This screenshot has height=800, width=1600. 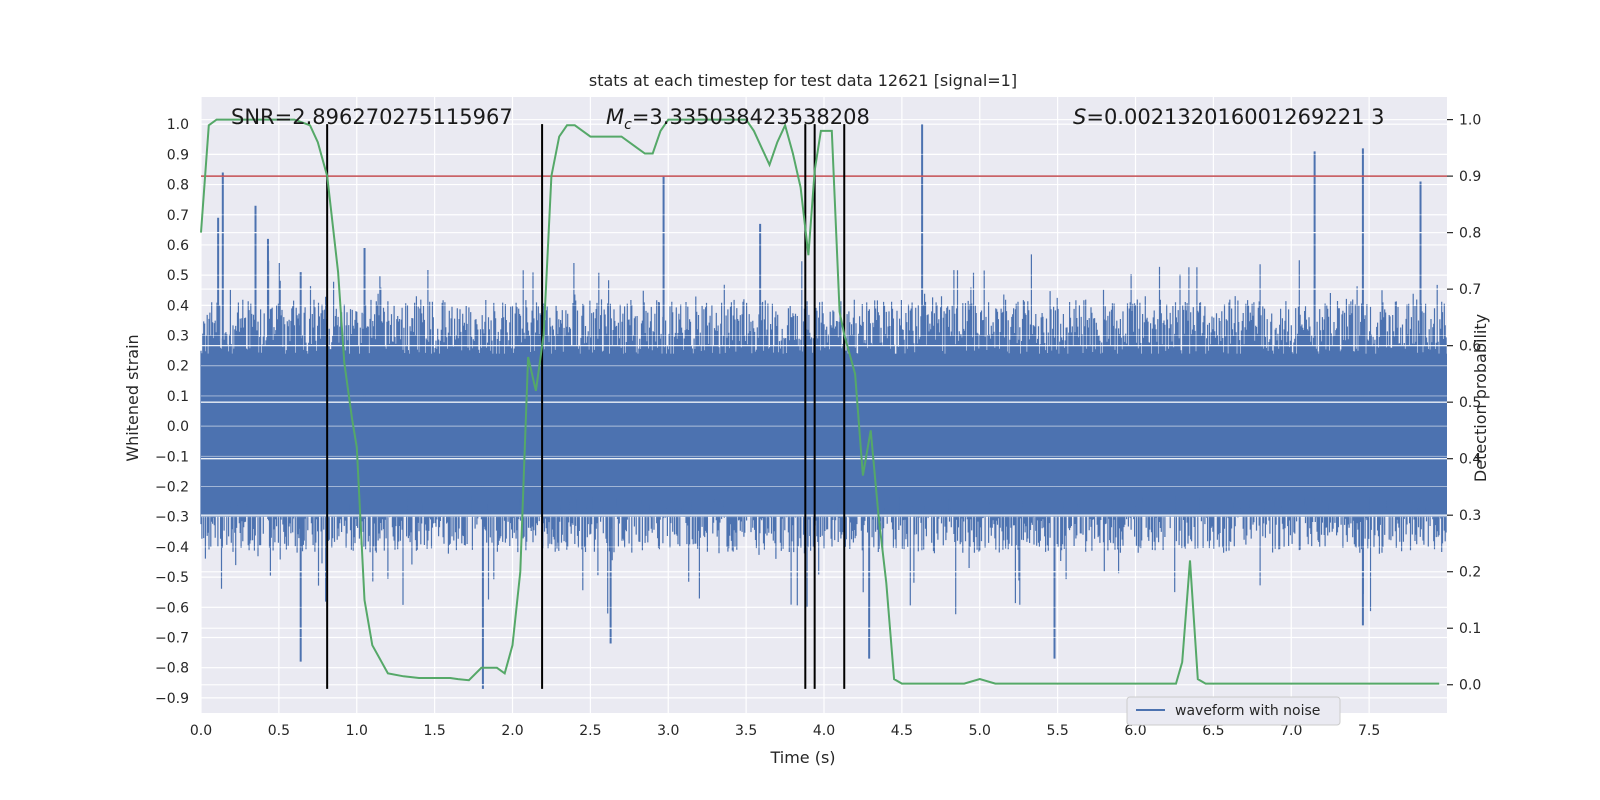 What do you see at coordinates (1470, 234) in the screenshot?
I see `y2-tick-label-8: 0.8` at bounding box center [1470, 234].